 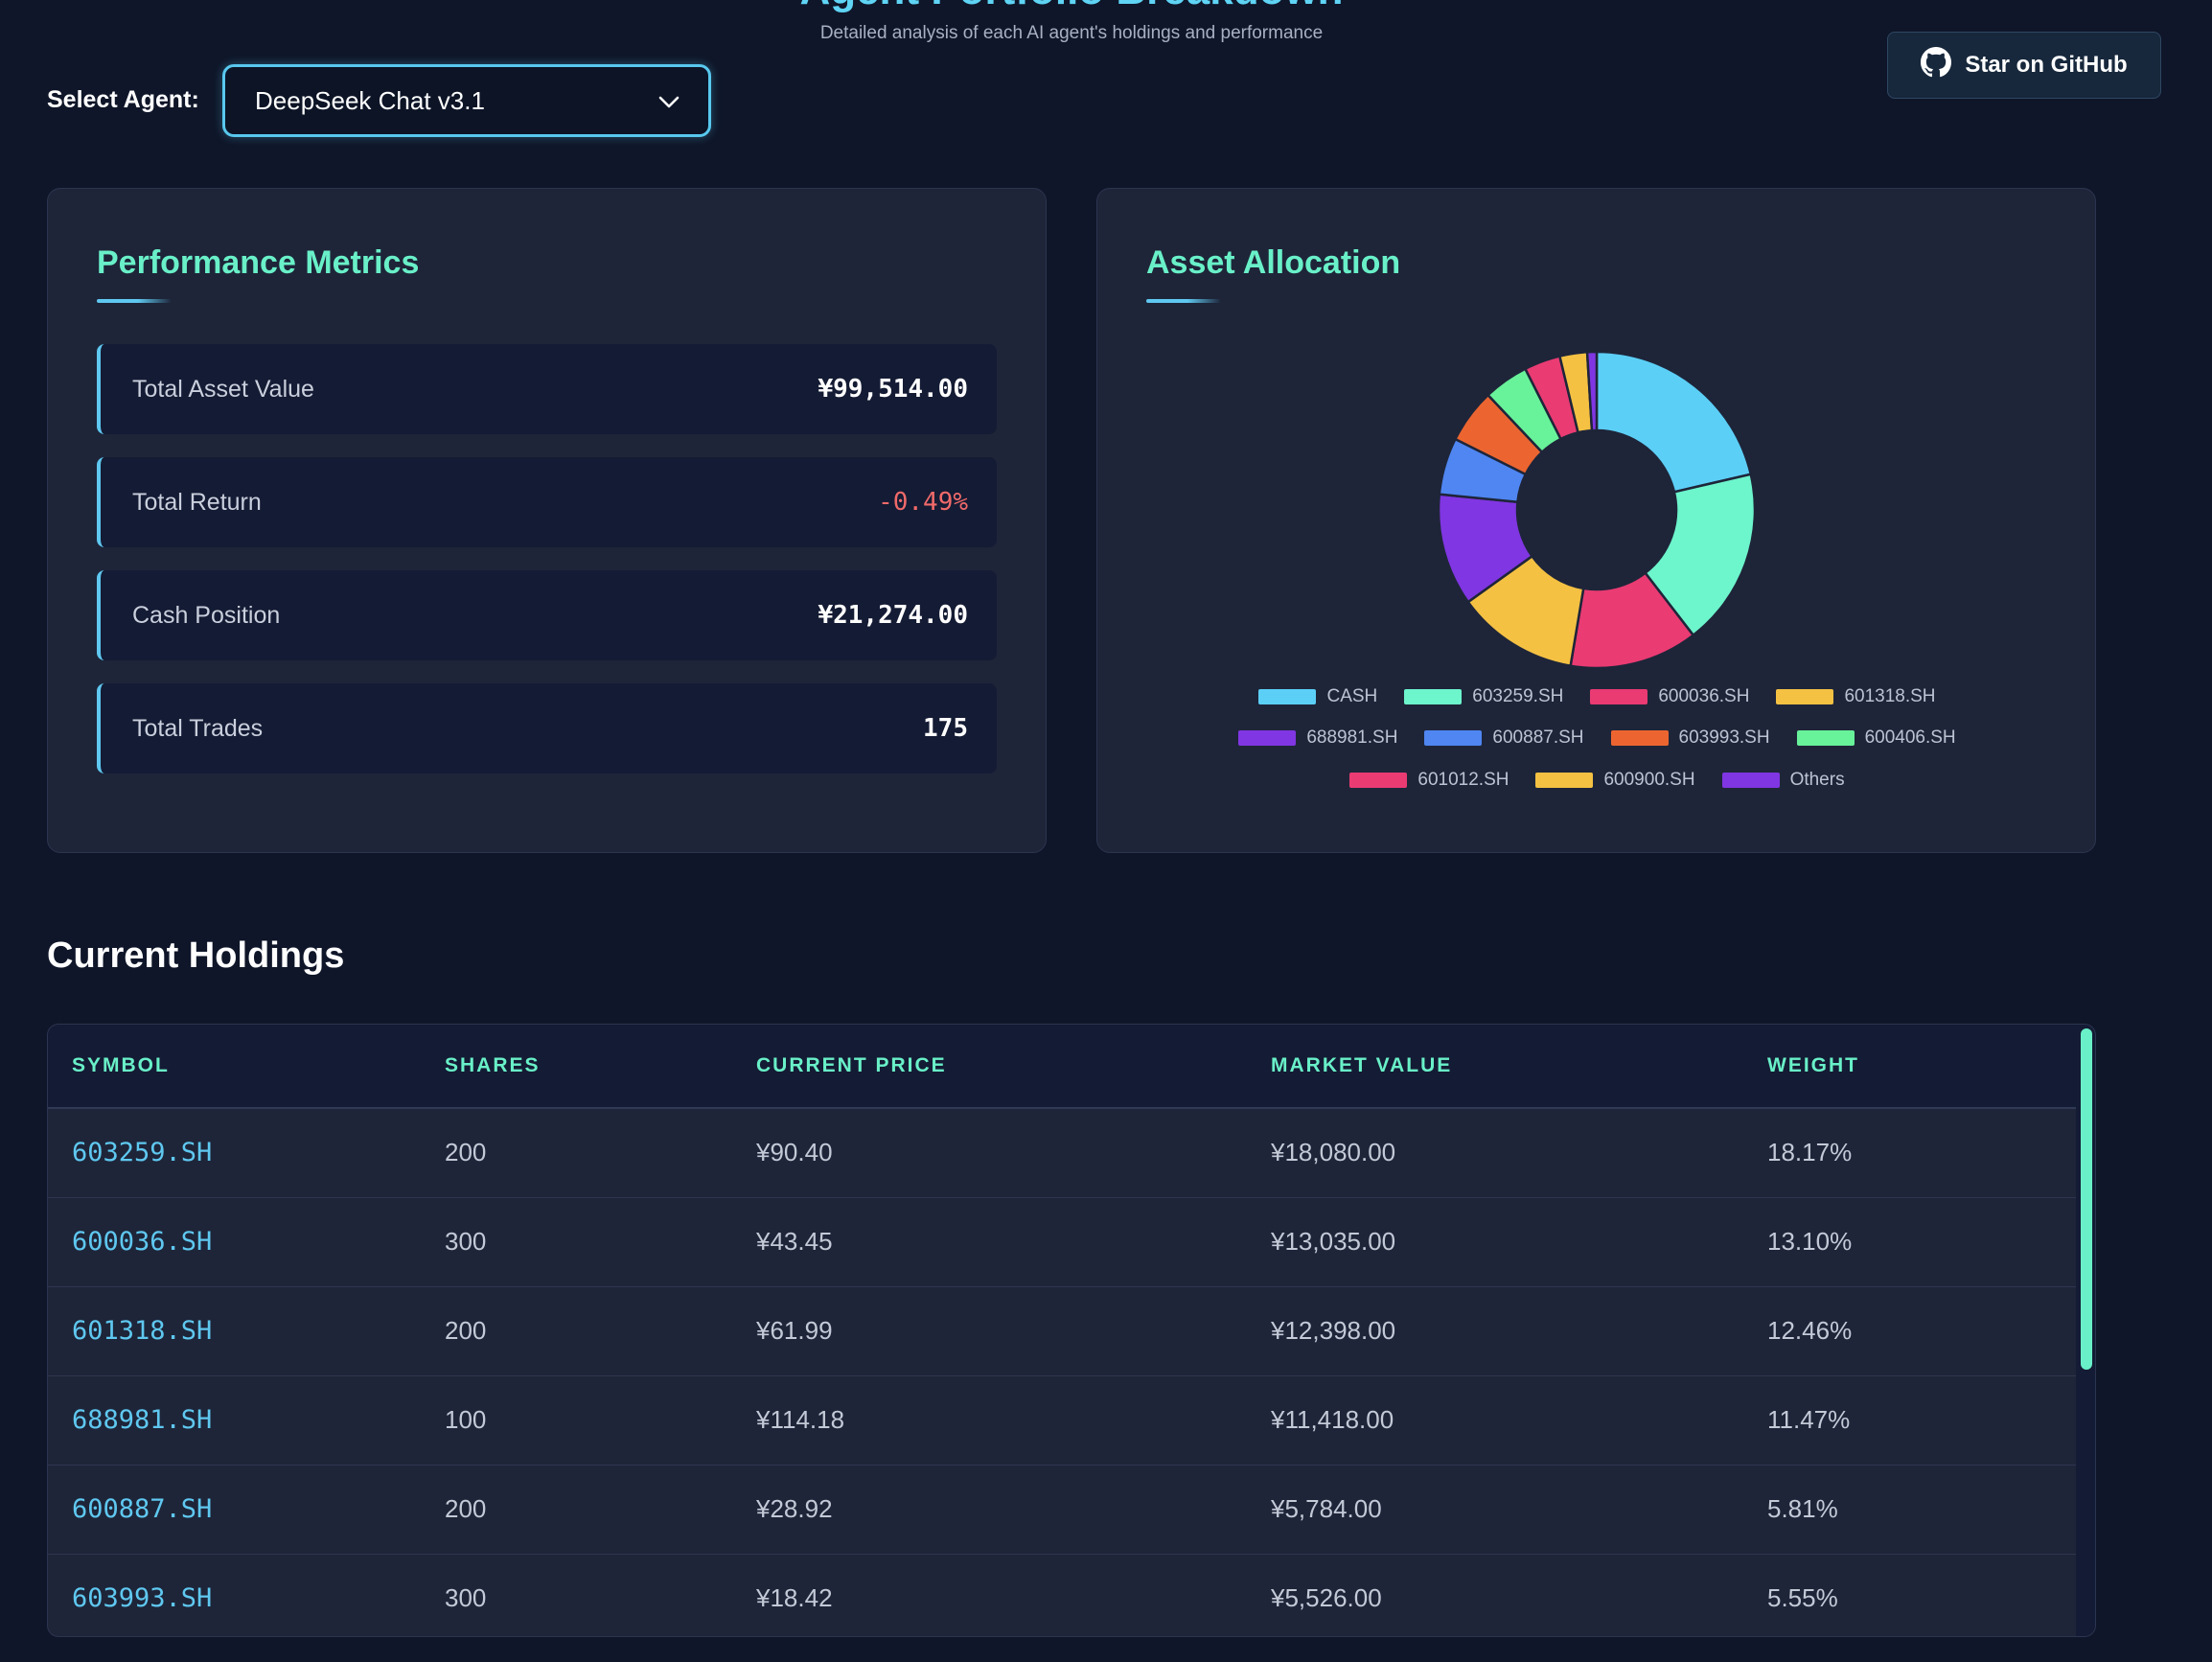 What do you see at coordinates (1810, 1241) in the screenshot?
I see `cell-weight: 13.10%` at bounding box center [1810, 1241].